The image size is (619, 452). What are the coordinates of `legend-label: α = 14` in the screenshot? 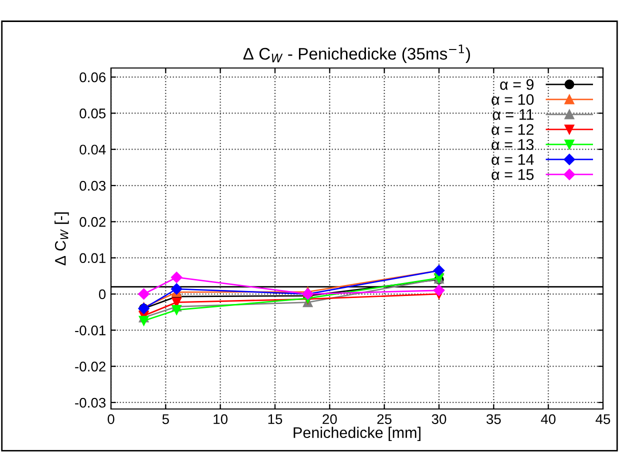 It's located at (513, 159).